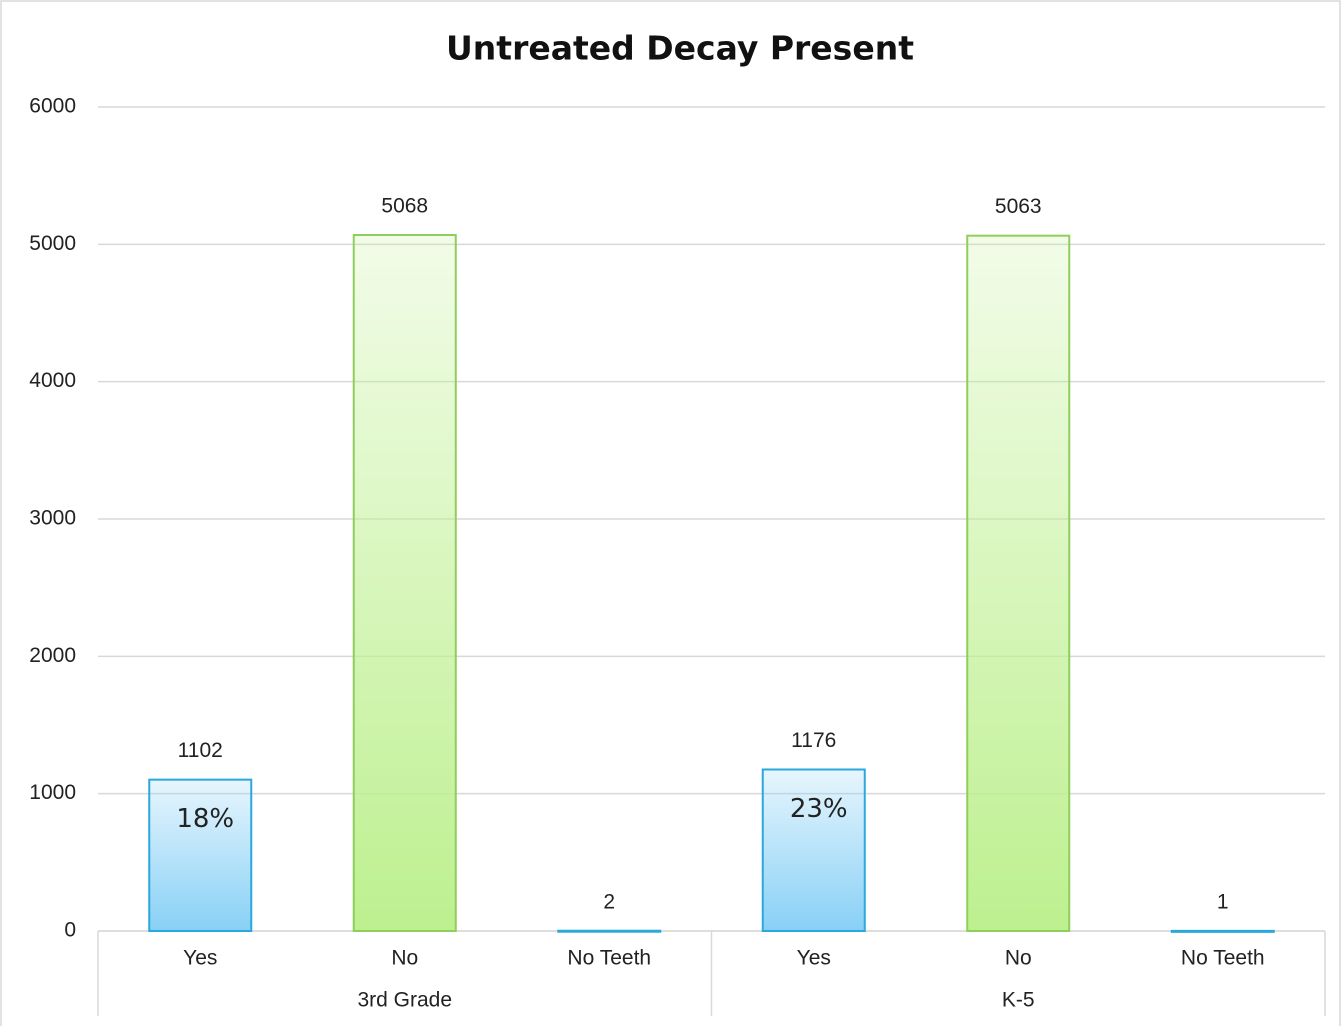  Describe the element at coordinates (404, 206) in the screenshot. I see `value-label: 5068` at that location.